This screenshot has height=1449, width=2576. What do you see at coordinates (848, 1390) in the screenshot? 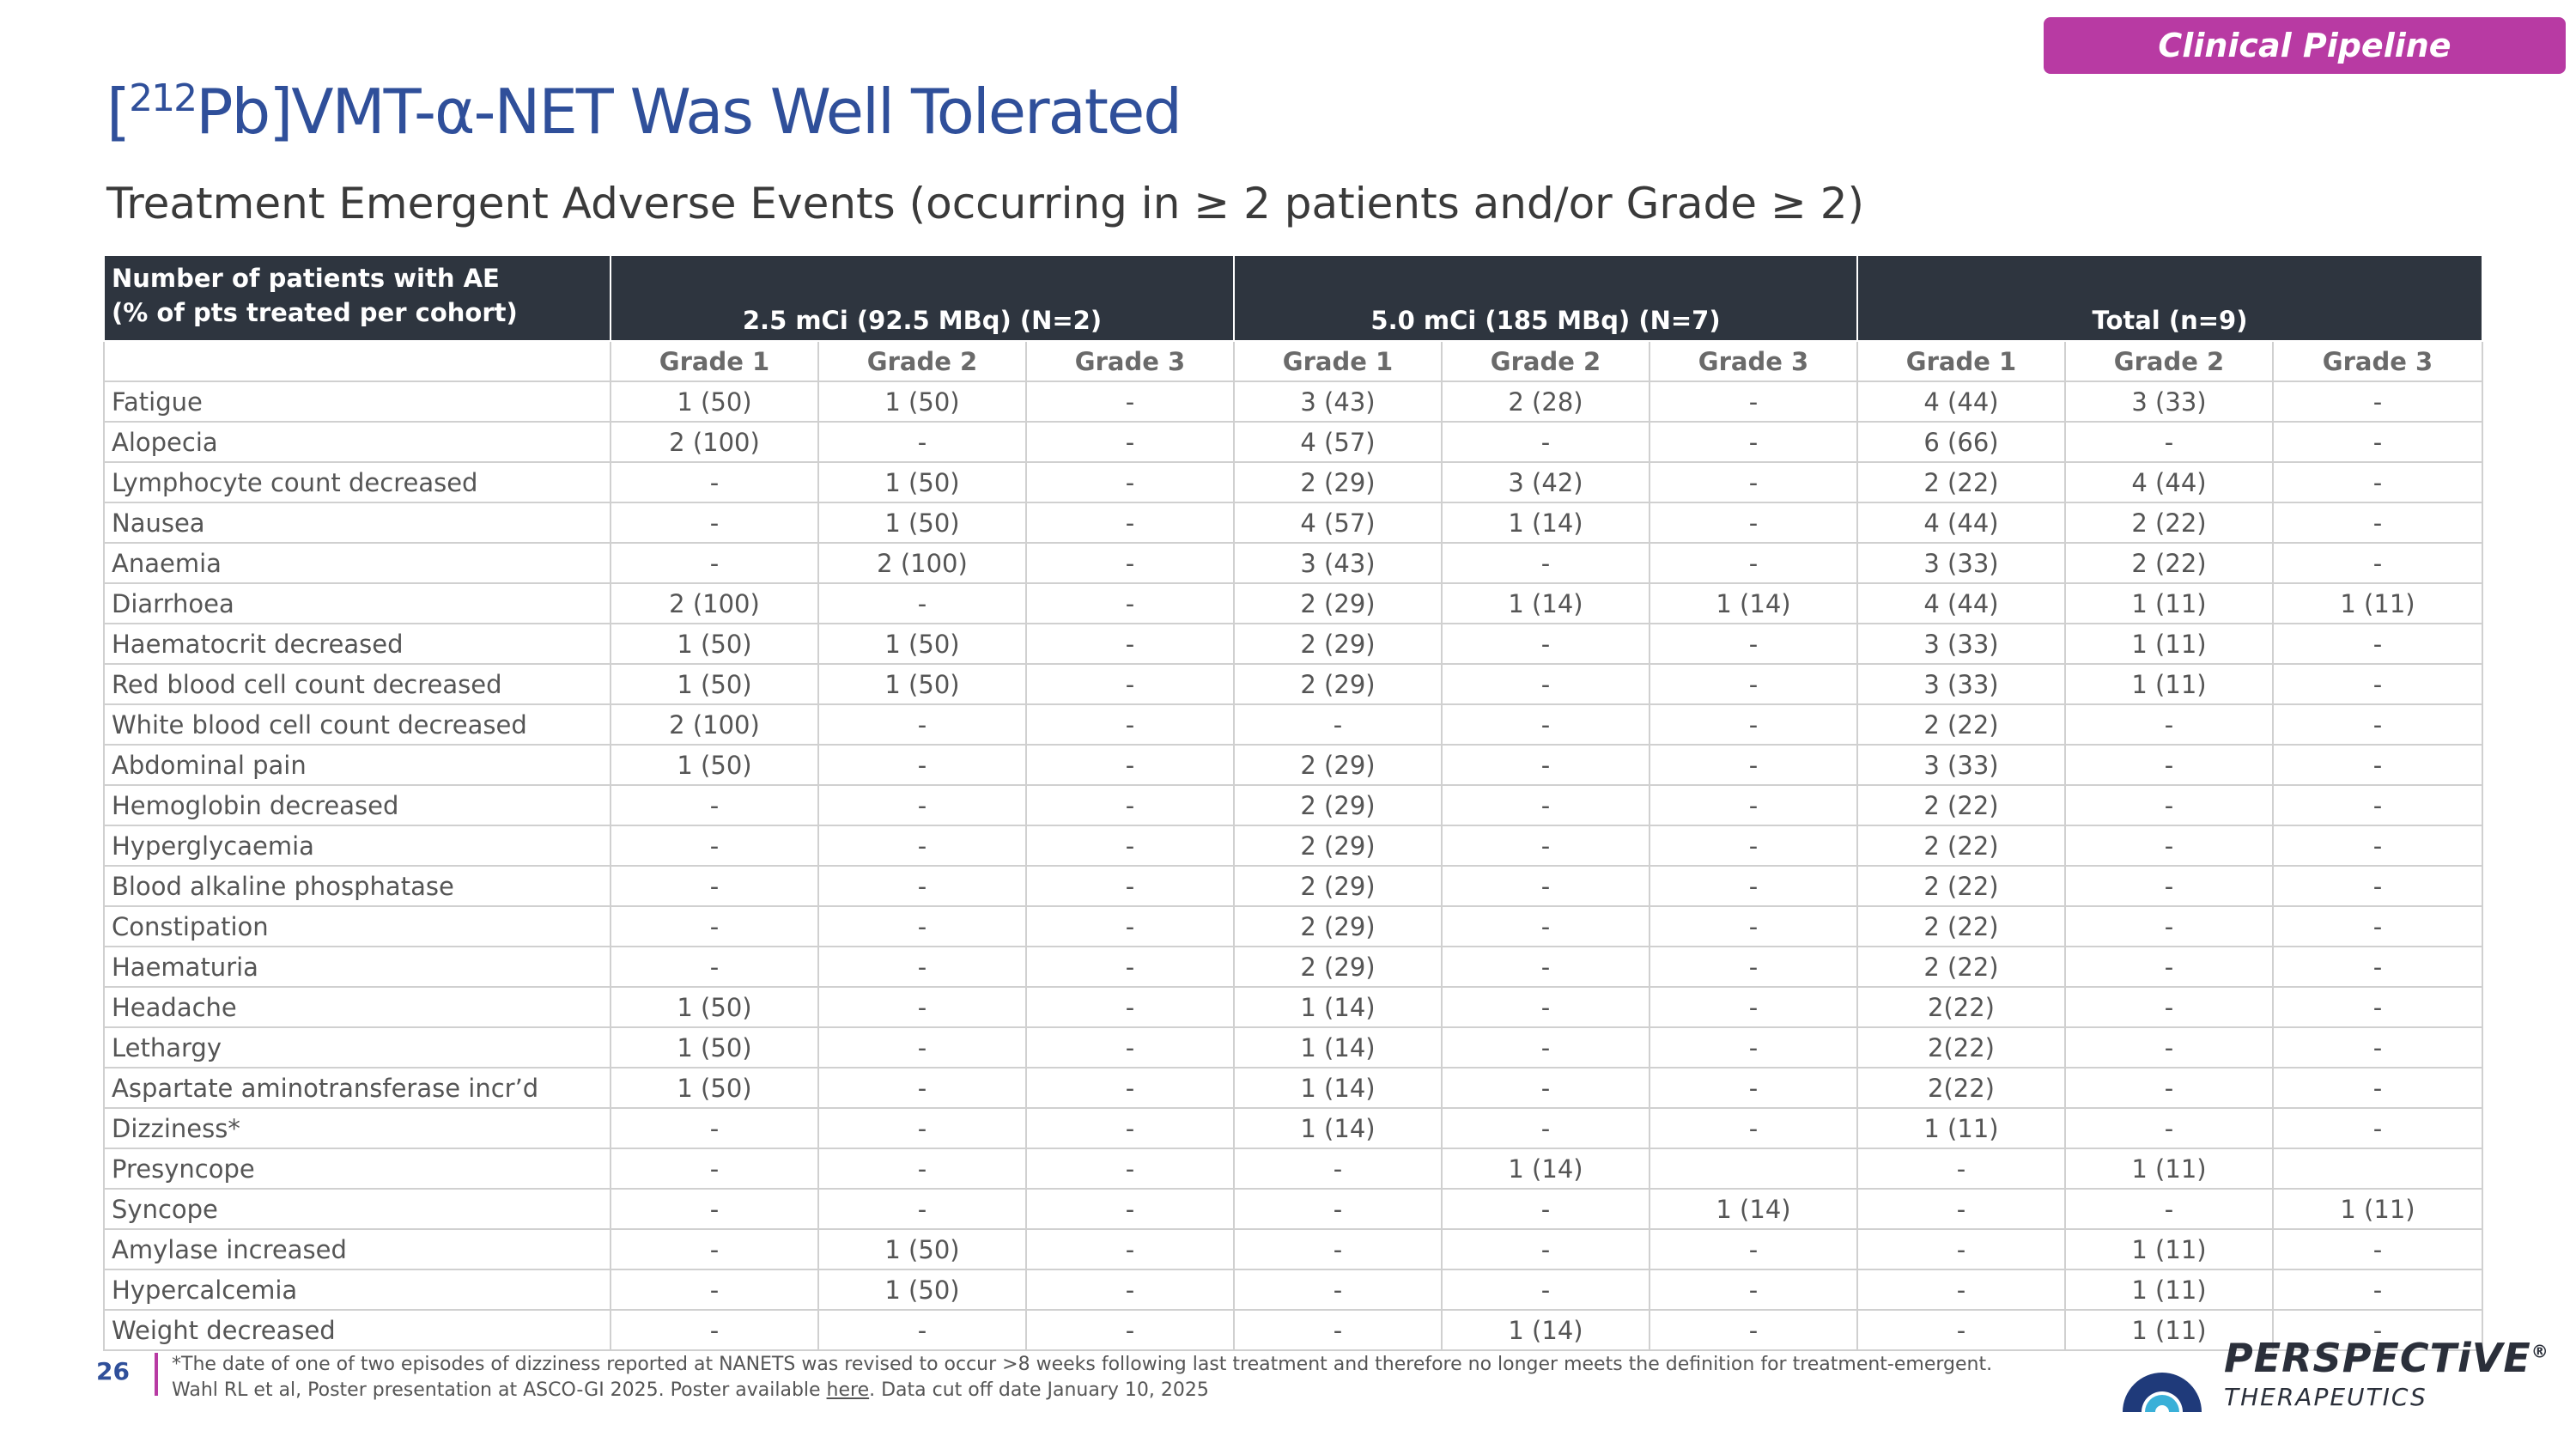
I see `poster-link: here` at bounding box center [848, 1390].